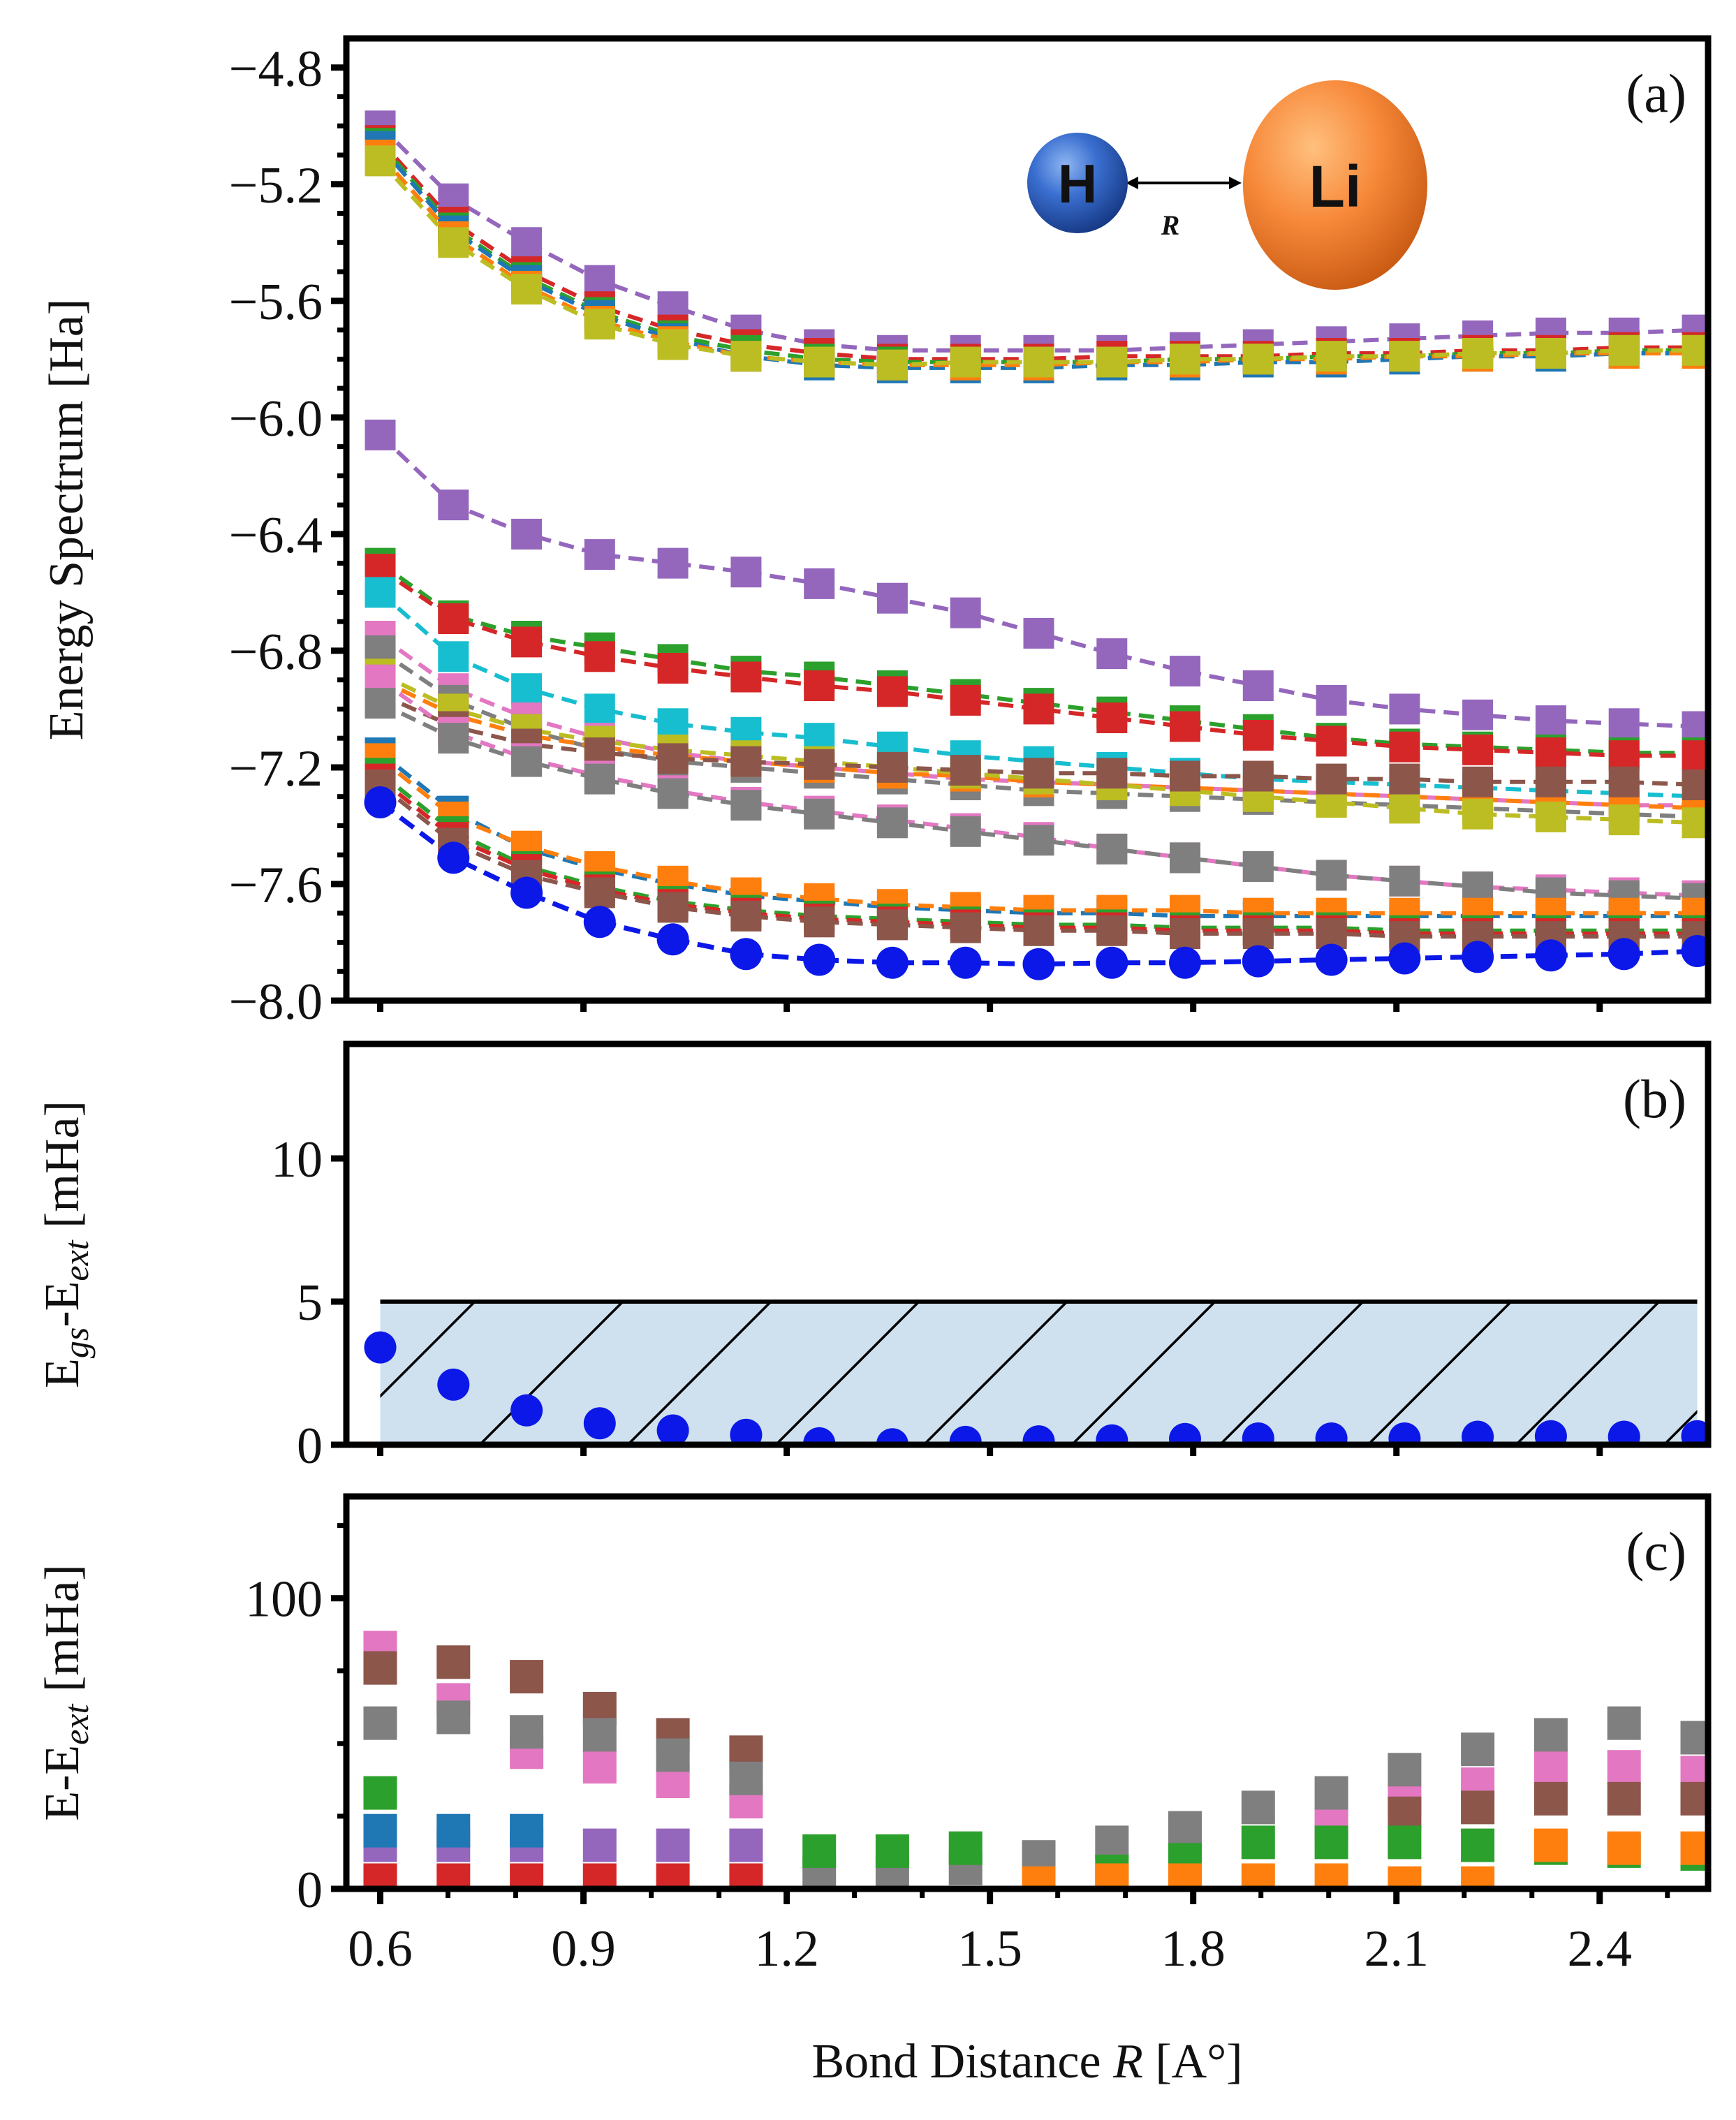 This screenshot has height=2120, width=1736. What do you see at coordinates (310, 1890) in the screenshot?
I see `c-ytick-label-0: 0` at bounding box center [310, 1890].